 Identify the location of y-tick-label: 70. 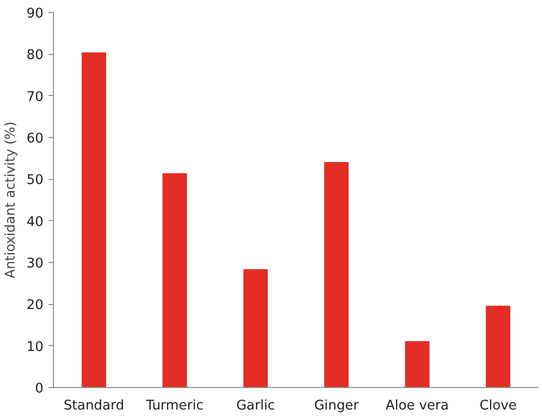
(35, 97).